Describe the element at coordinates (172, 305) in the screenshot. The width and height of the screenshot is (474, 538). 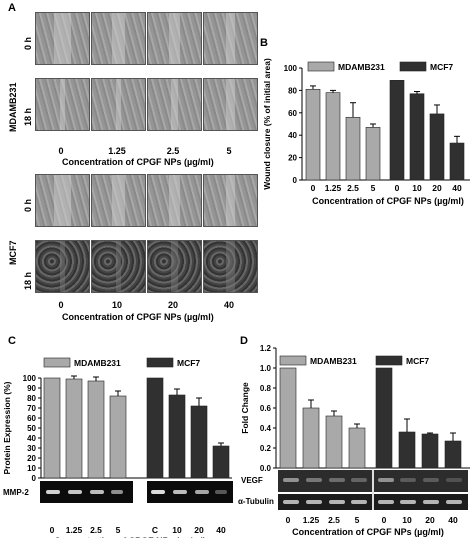
I see `mcf7-tick-2: 20` at that location.